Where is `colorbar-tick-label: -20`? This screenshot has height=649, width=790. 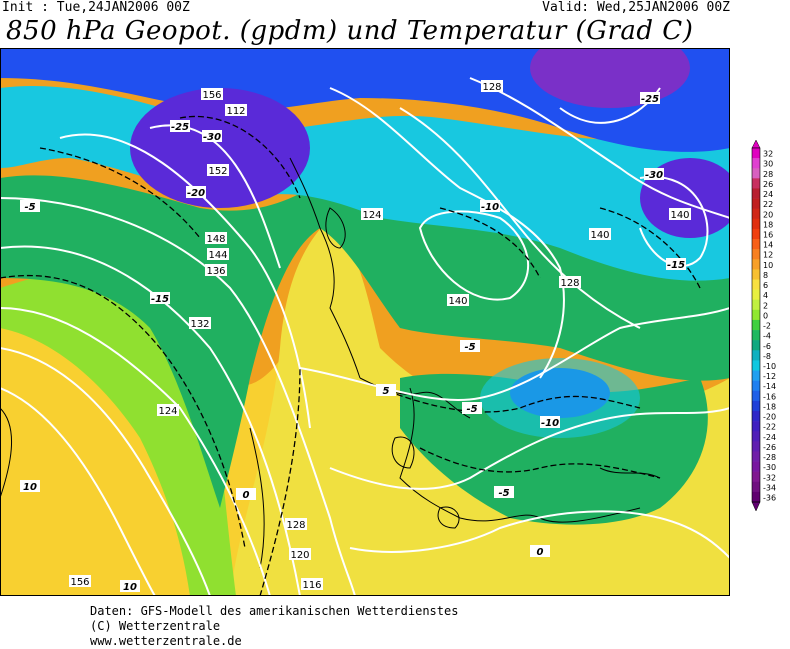 colorbar-tick-label: -20 is located at coordinates (769, 417).